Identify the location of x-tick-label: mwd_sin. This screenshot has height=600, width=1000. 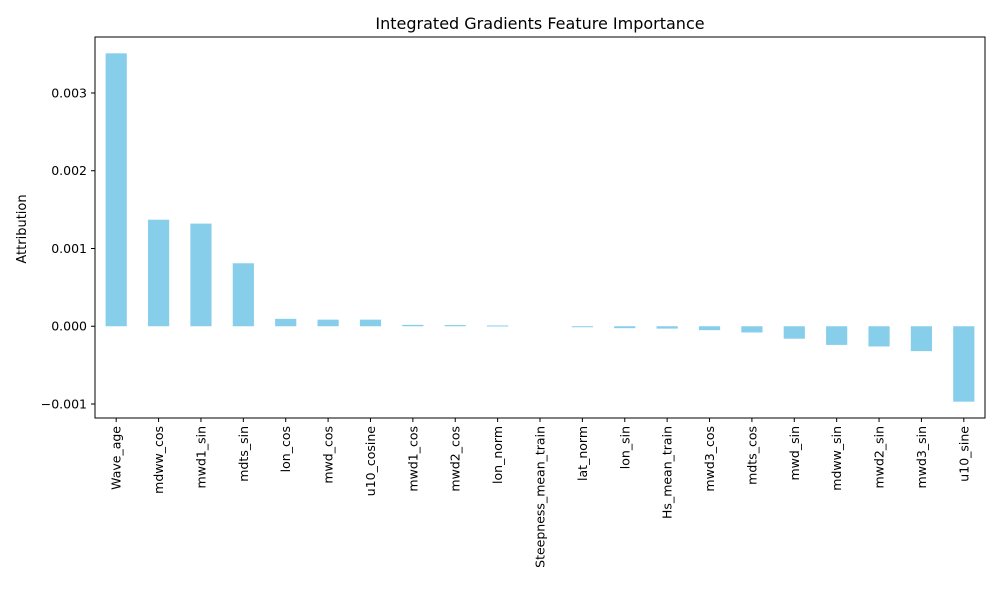
(794, 453).